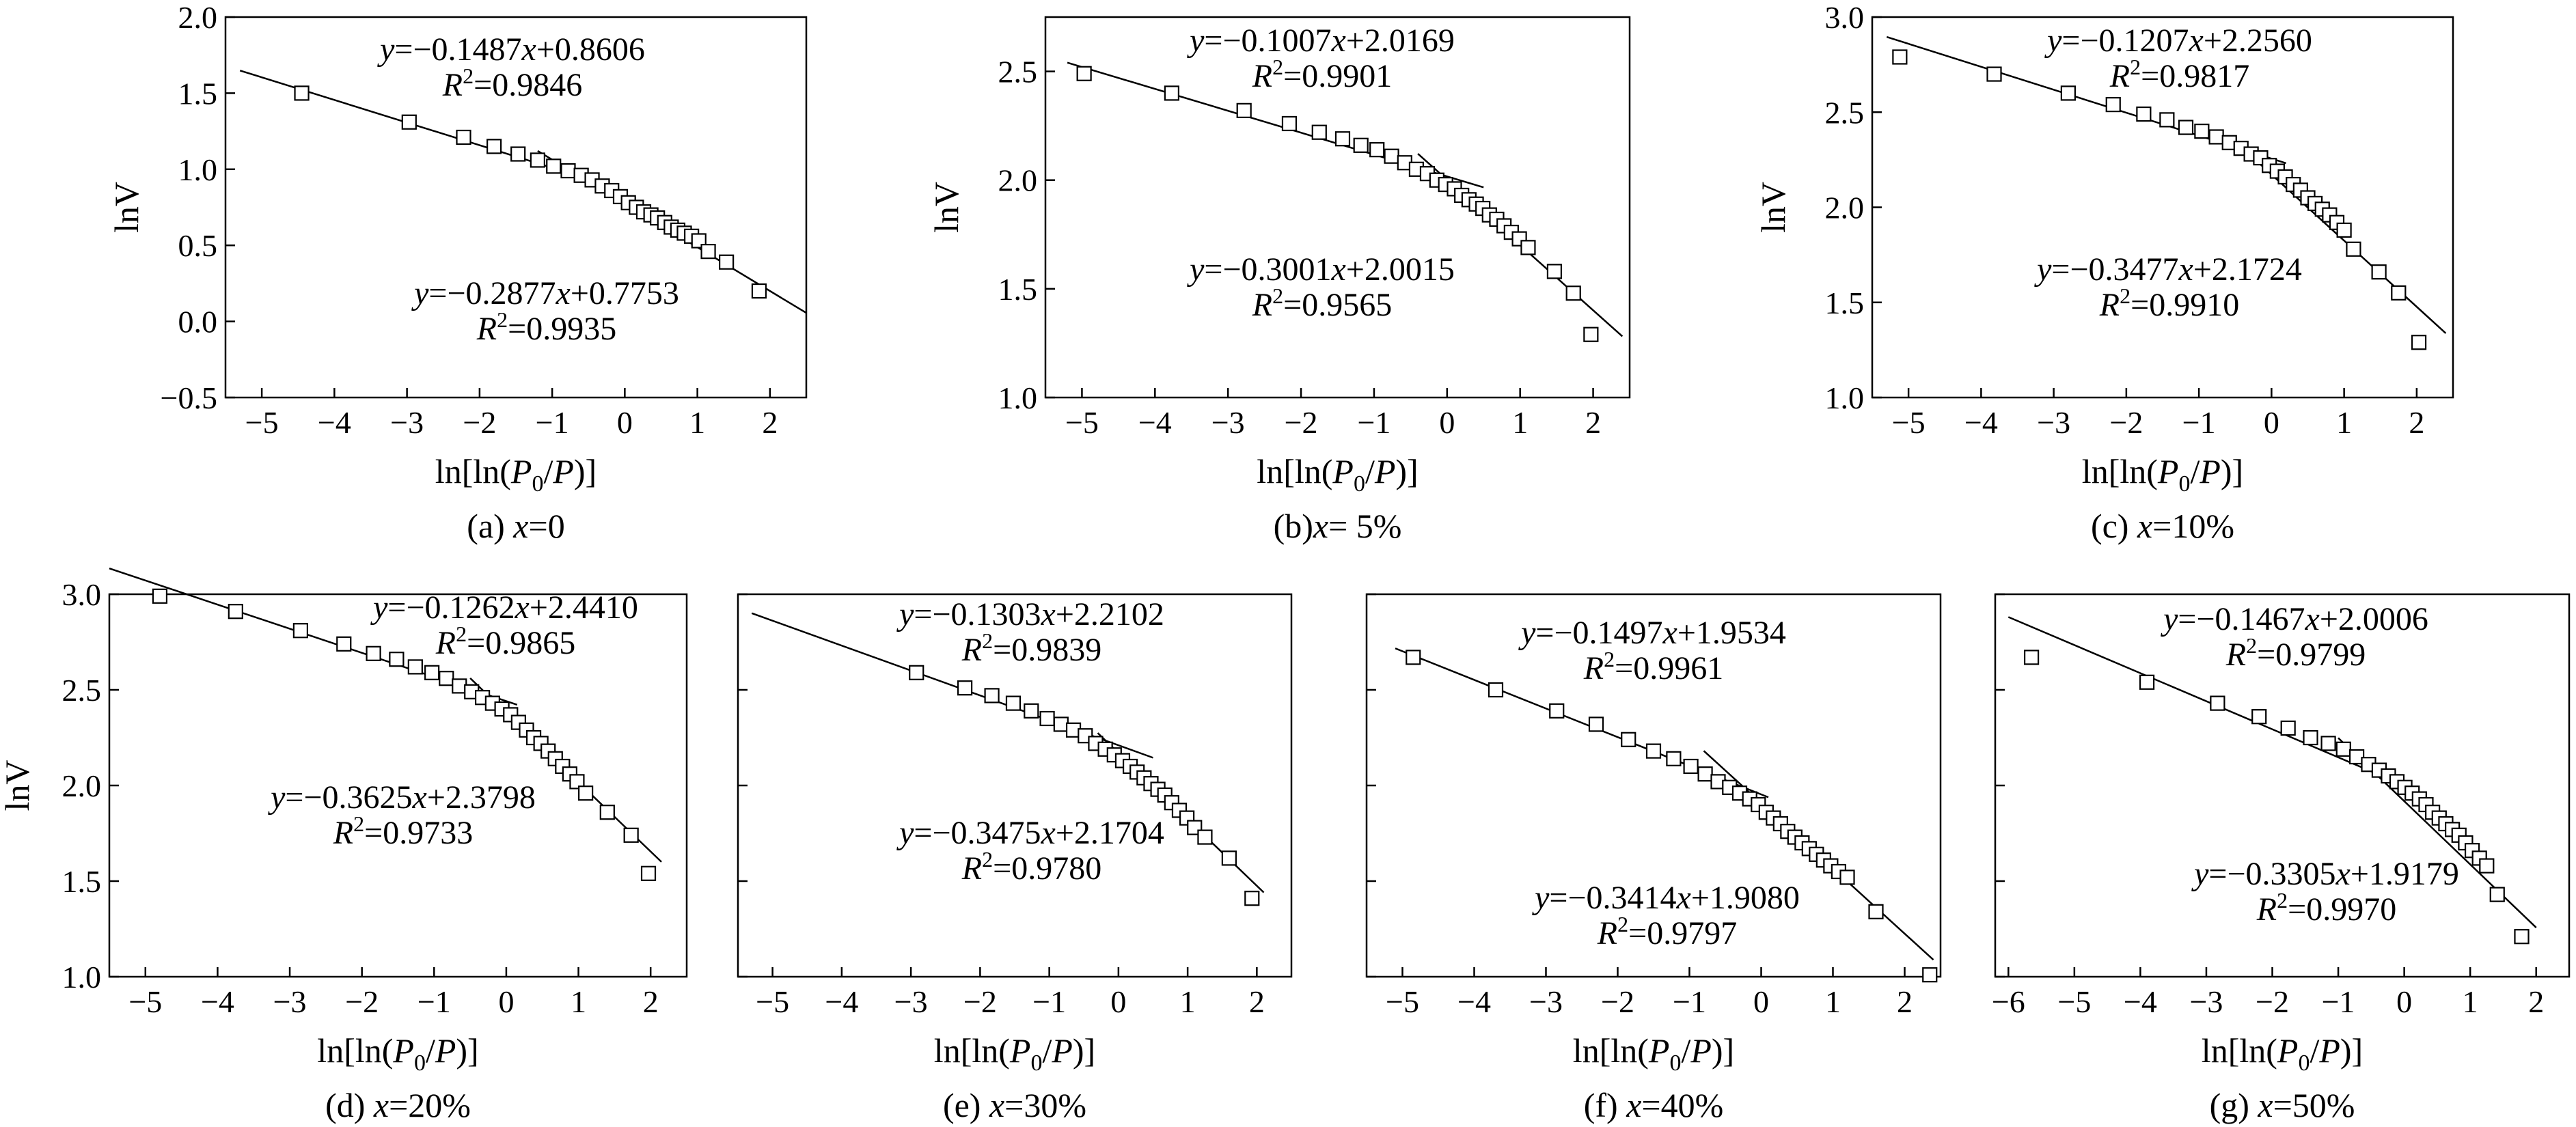 Image resolution: width=2576 pixels, height=1127 pixels. What do you see at coordinates (2325, 874) in the screenshot?
I see `fit-equation-2: y=−0.3305x+1.9179` at bounding box center [2325, 874].